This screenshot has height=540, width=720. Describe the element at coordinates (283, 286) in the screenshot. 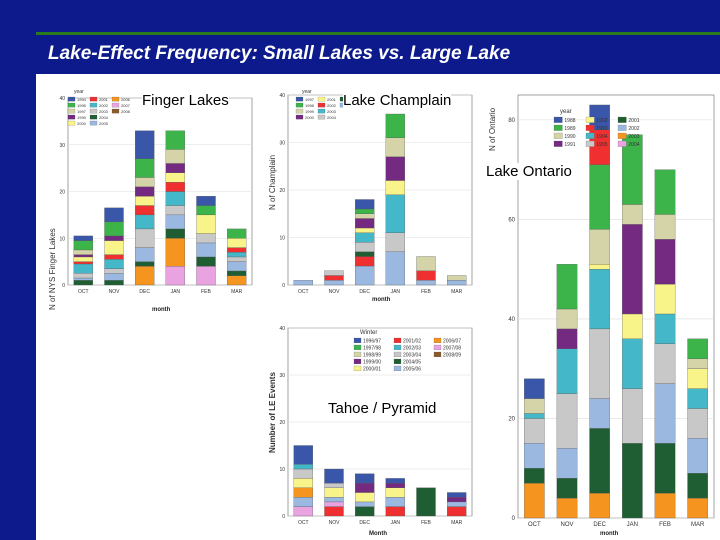

I see `y-tick-label: 0` at that location.